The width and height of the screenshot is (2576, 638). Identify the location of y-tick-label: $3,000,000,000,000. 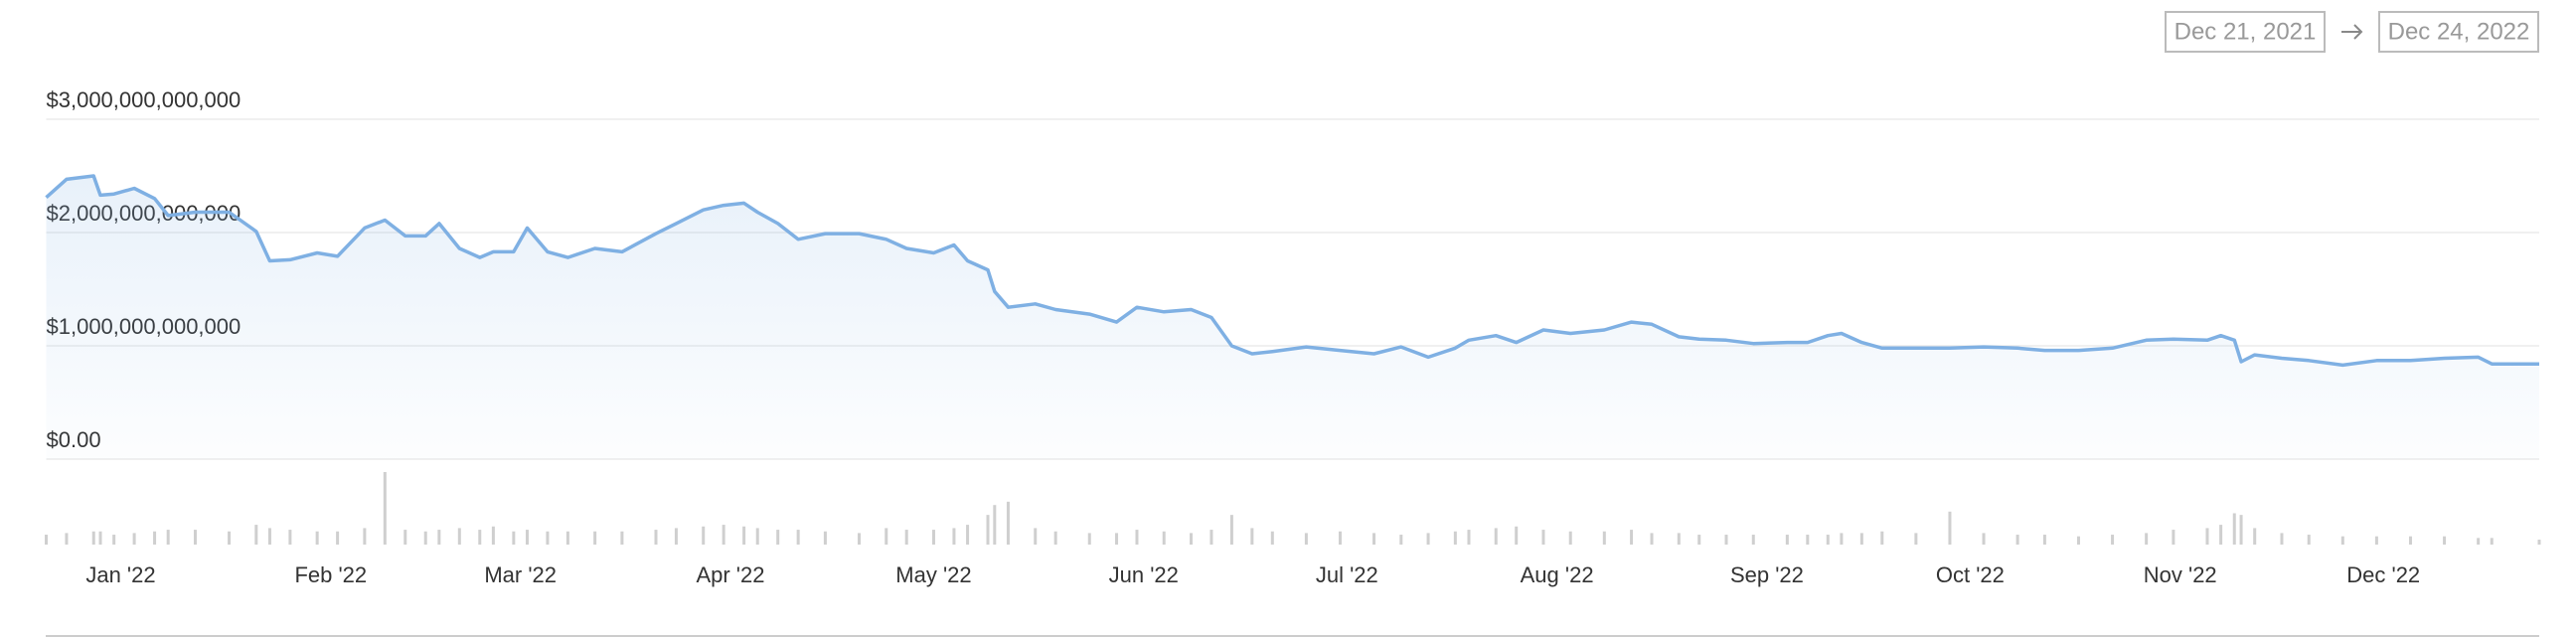
(144, 99).